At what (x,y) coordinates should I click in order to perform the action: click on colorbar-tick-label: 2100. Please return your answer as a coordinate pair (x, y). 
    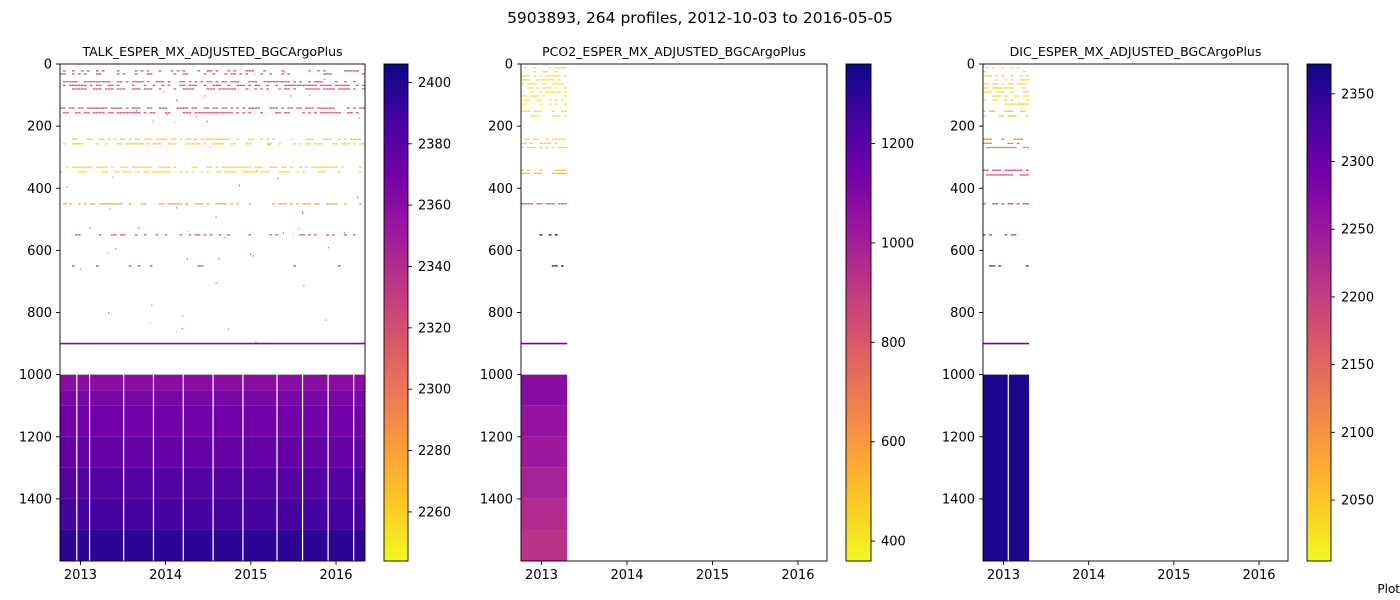
    Looking at the image, I should click on (1357, 433).